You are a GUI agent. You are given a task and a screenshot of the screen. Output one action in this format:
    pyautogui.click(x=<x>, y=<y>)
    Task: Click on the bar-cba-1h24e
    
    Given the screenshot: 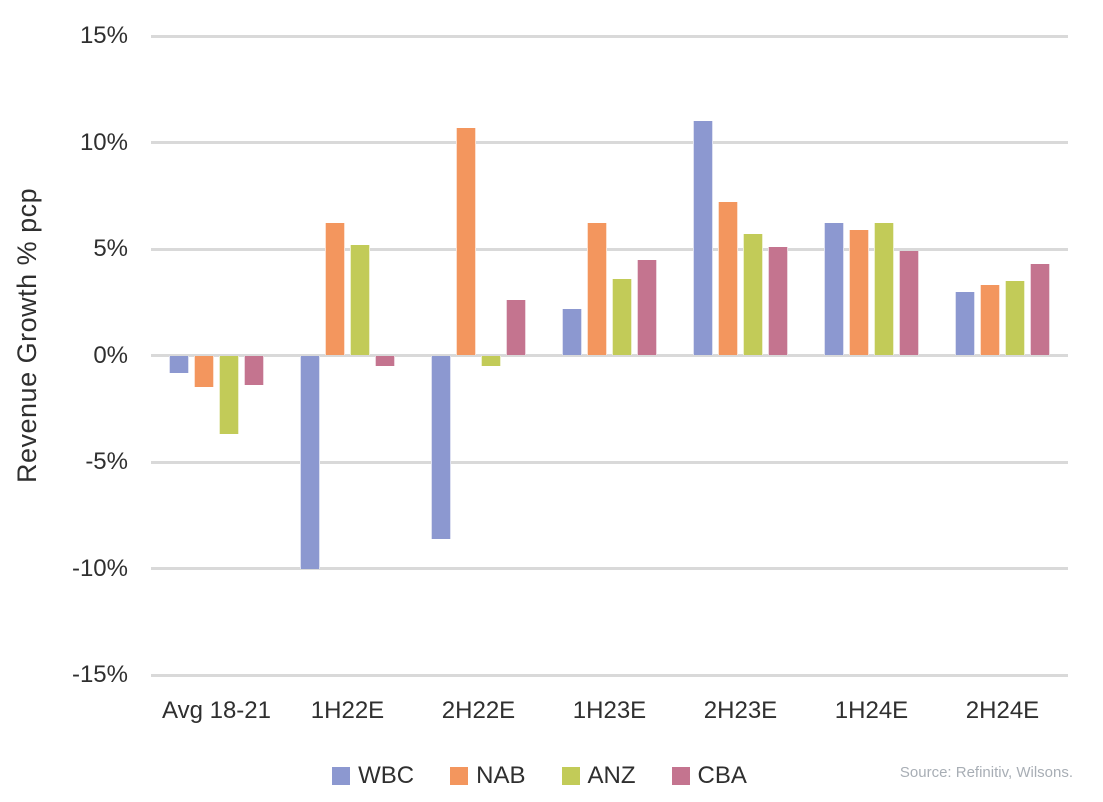 What is the action you would take?
    pyautogui.click(x=909, y=303)
    